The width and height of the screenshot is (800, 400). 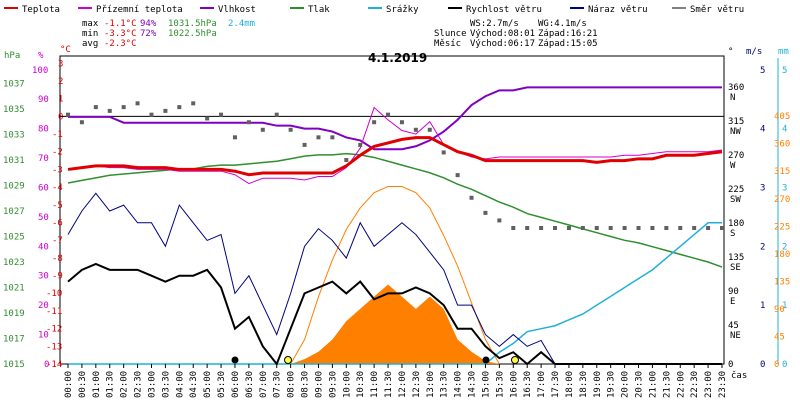 What do you see at coordinates (403, 384) in the screenshot?
I see `x-tick-label: 12:00` at bounding box center [403, 384].